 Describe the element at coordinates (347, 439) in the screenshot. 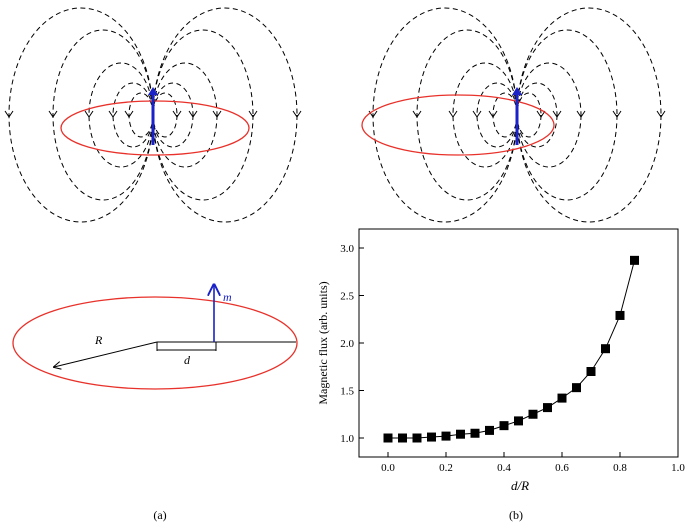

I see `y-tick-label: 1.0` at that location.